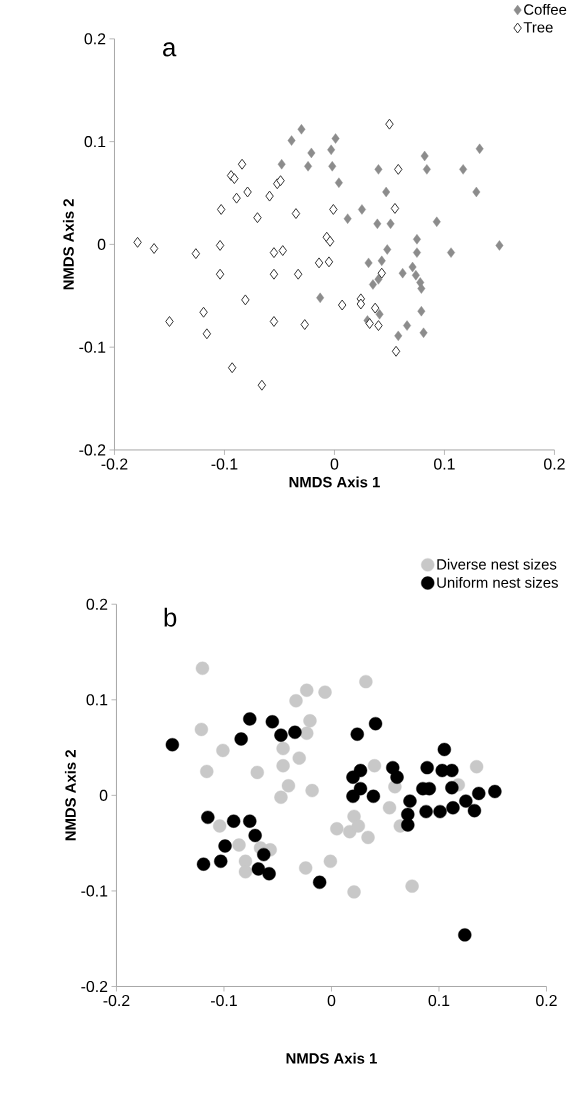 The height and width of the screenshot is (1093, 573). What do you see at coordinates (97, 700) in the screenshot?
I see `y-tick-label: 0.1` at bounding box center [97, 700].